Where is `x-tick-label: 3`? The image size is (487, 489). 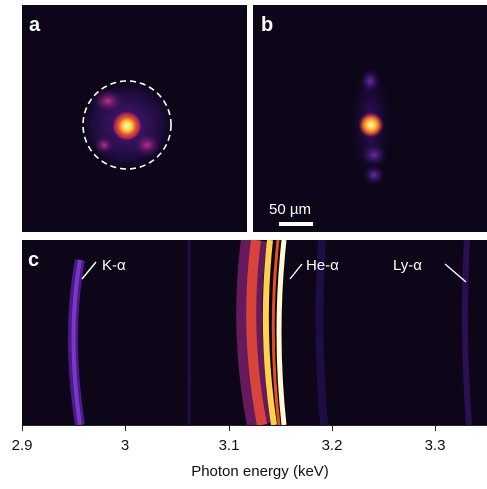 x-tick-label: 3 is located at coordinates (125, 445).